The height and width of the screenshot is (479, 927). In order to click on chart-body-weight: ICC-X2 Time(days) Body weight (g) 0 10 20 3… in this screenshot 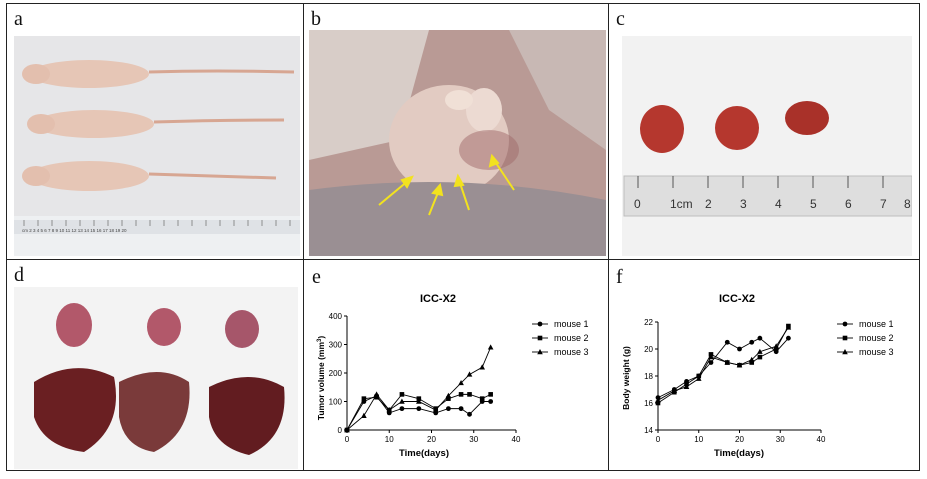, I will do `click(757, 376)`.